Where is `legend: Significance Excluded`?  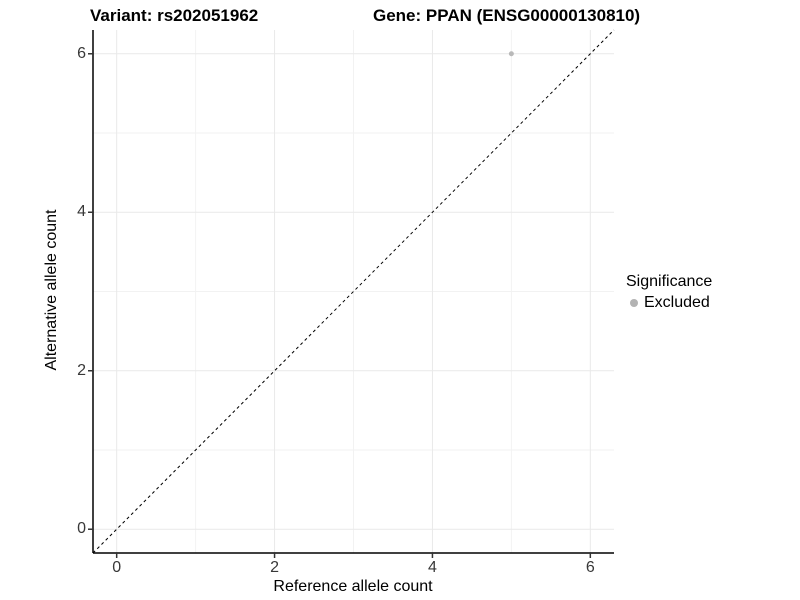 legend: Significance Excluded is located at coordinates (669, 292).